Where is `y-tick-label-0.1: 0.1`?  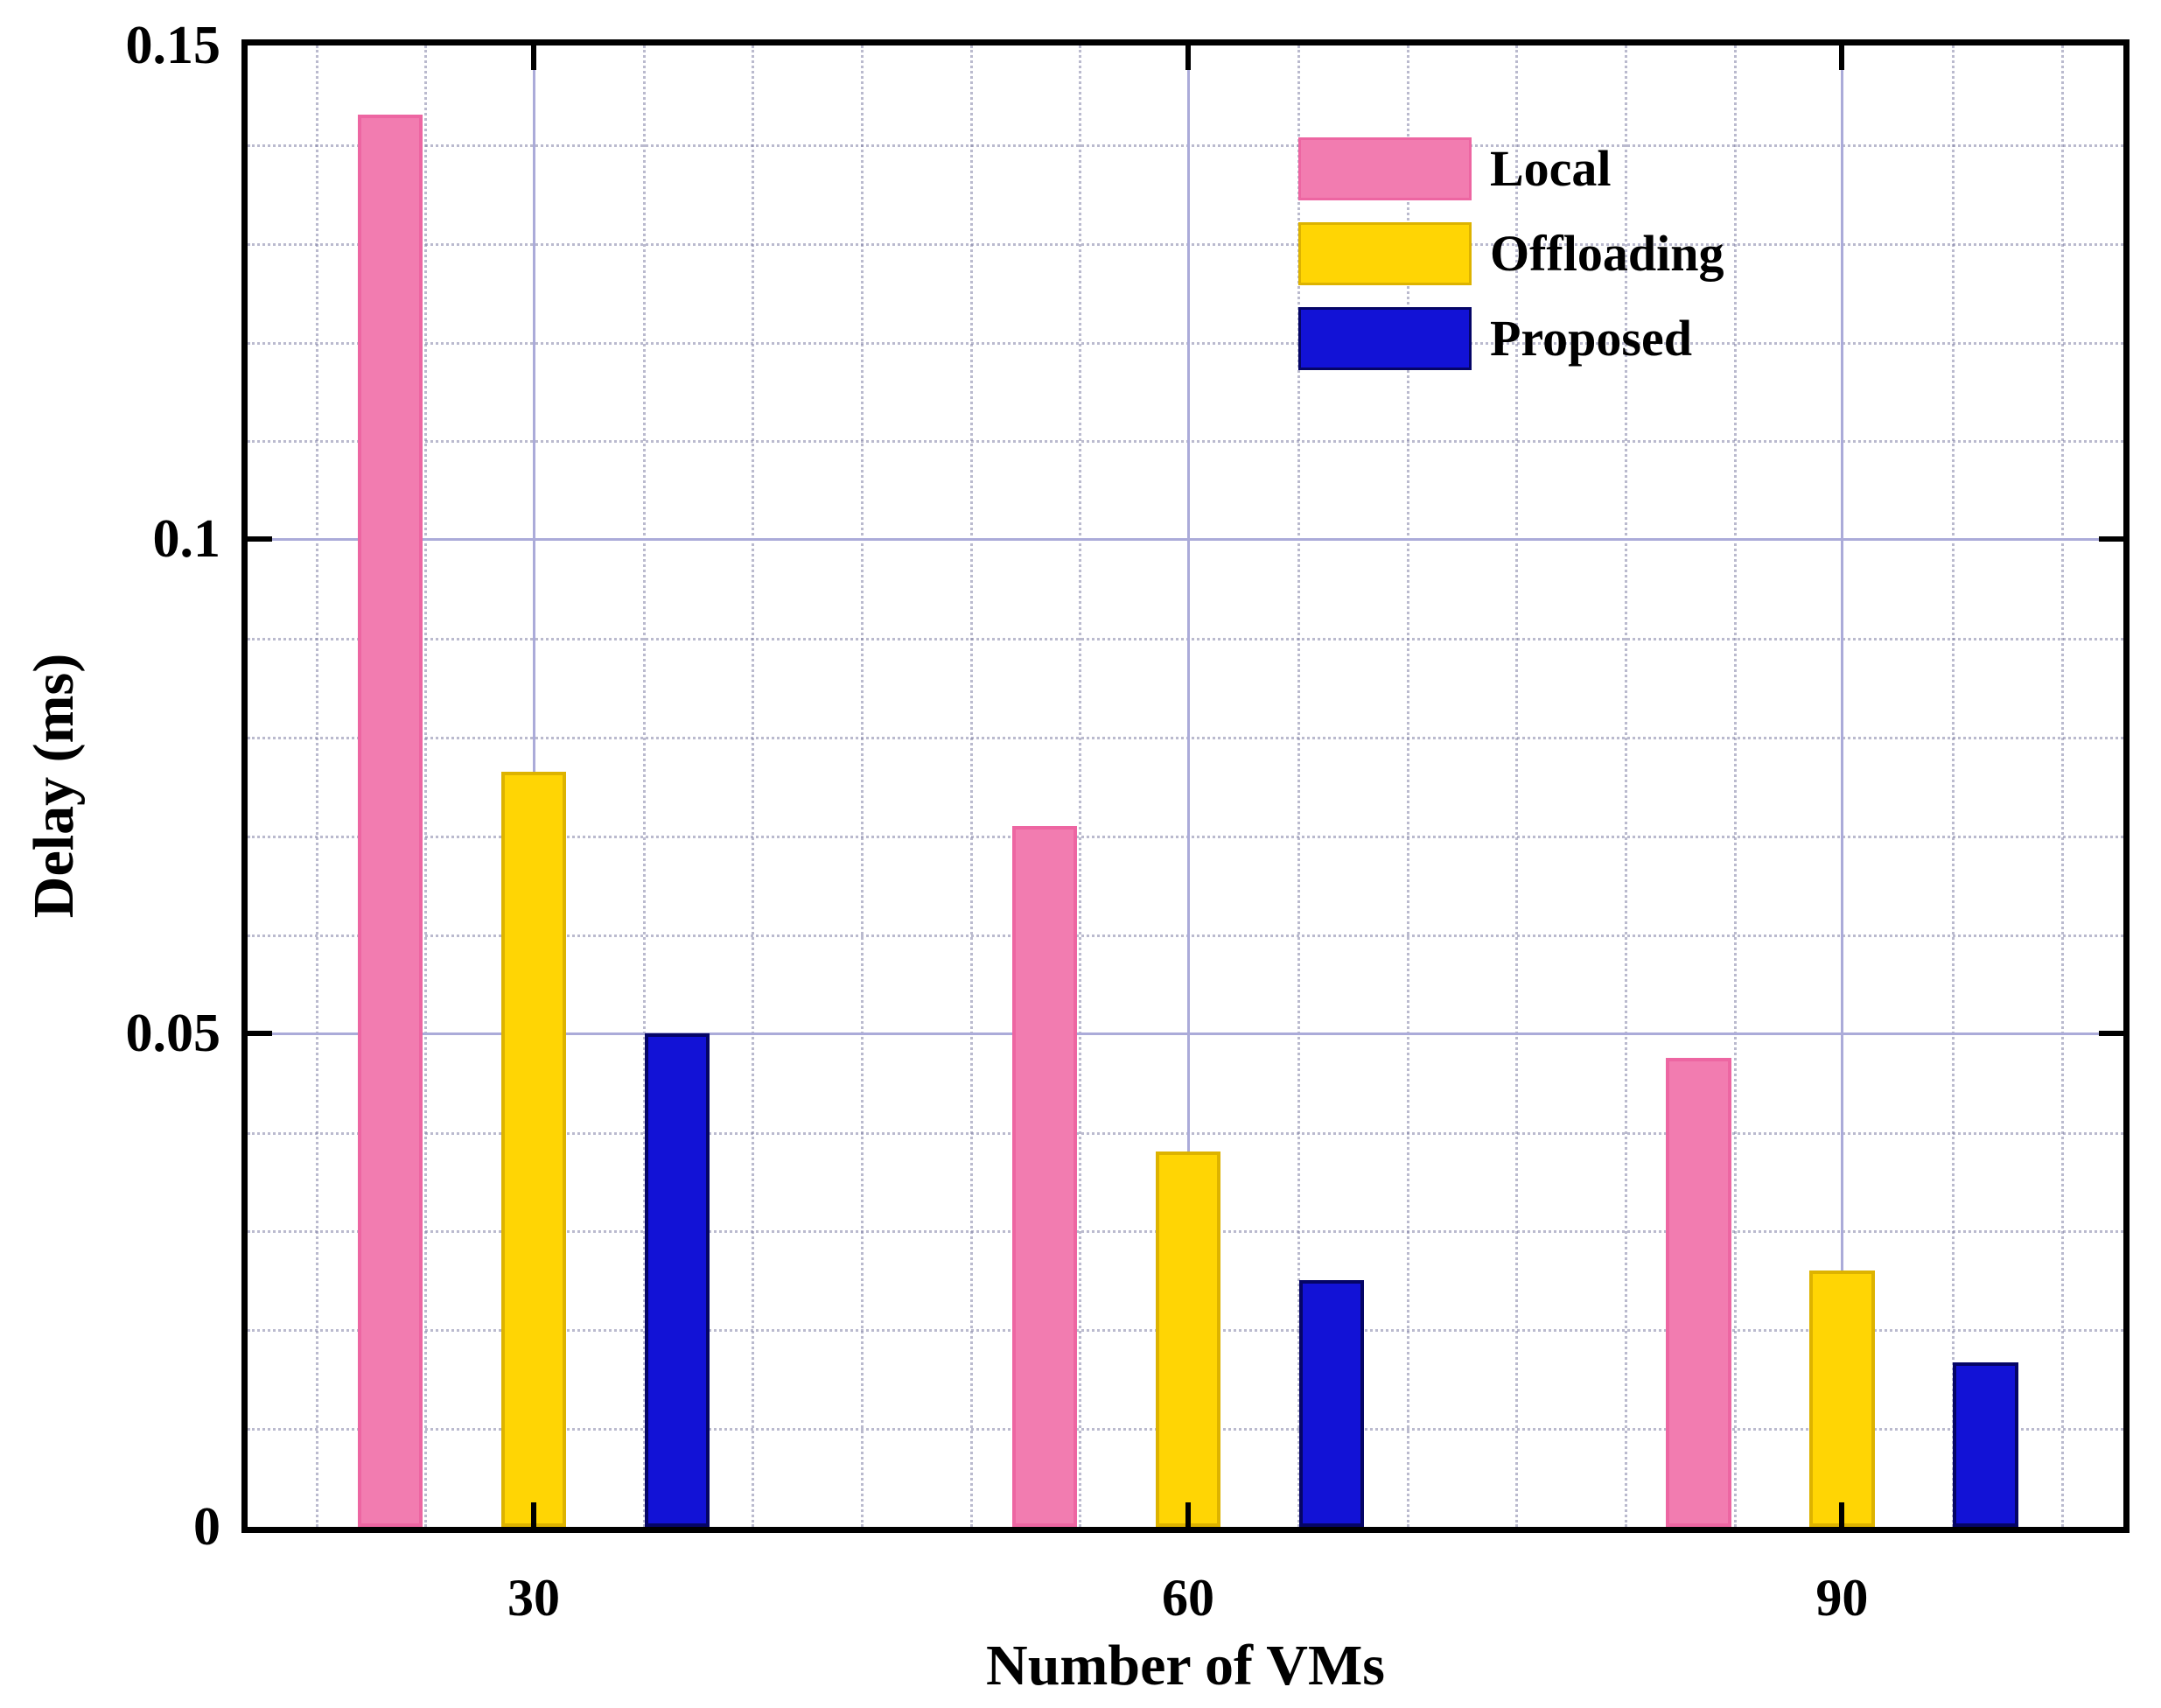
y-tick-label-0.1: 0.1 is located at coordinates (186, 539).